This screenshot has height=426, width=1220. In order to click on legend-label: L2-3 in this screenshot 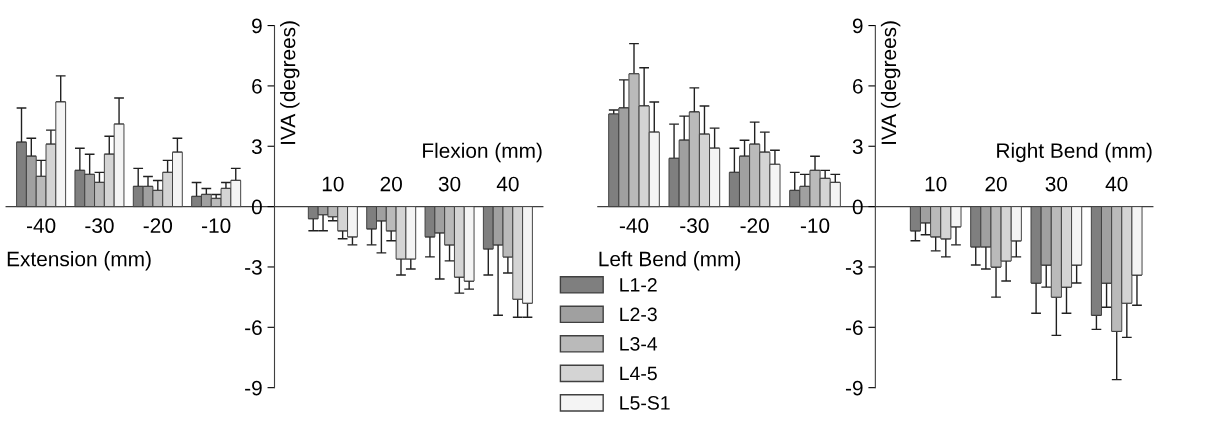, I will do `click(638, 314)`.